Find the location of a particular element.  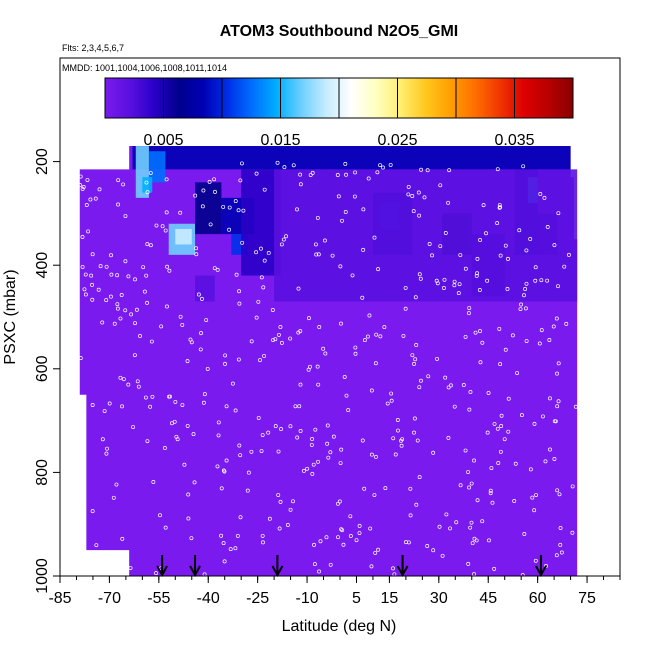

x-tick-label: 45 is located at coordinates (488, 598).